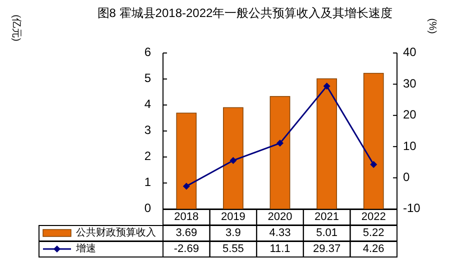 Image resolution: width=452 pixels, height=266 pixels. What do you see at coordinates (327, 216) in the screenshot?
I see `x-tick-label: 2021` at bounding box center [327, 216].